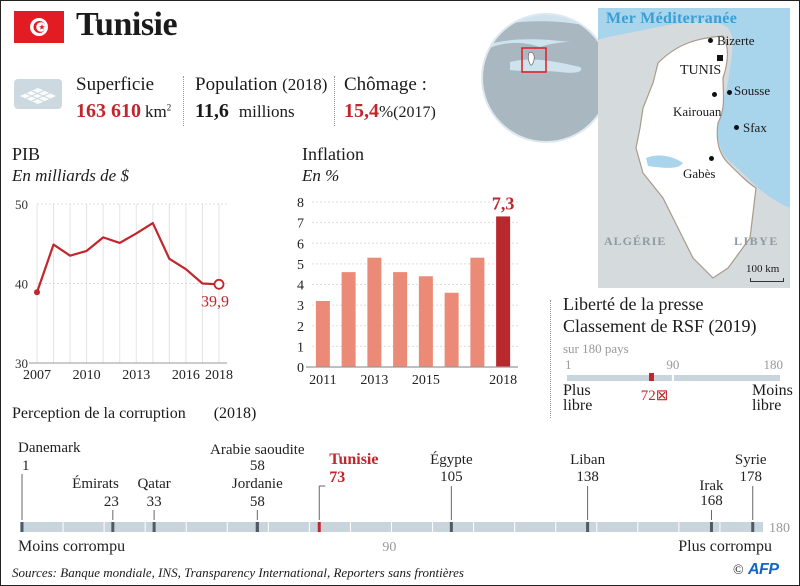  I want to click on inflation-bar-chart: 0 1 2 3 4 5 6 7 8 2011 2013 2015 2018 7,3, so click(407, 290).